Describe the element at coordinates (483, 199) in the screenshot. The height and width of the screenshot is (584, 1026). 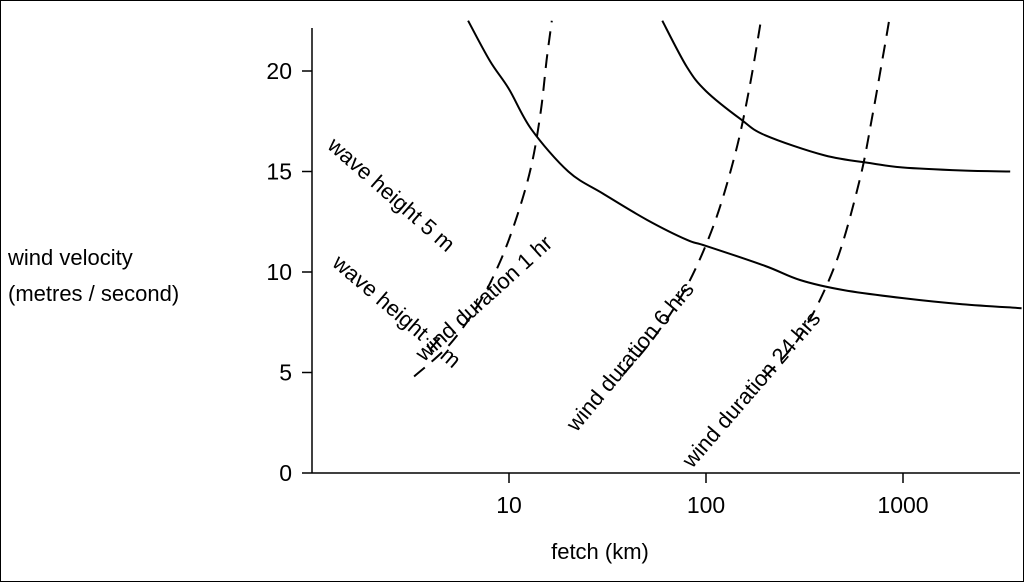
I see `series-wind-duration-1-hr` at that location.